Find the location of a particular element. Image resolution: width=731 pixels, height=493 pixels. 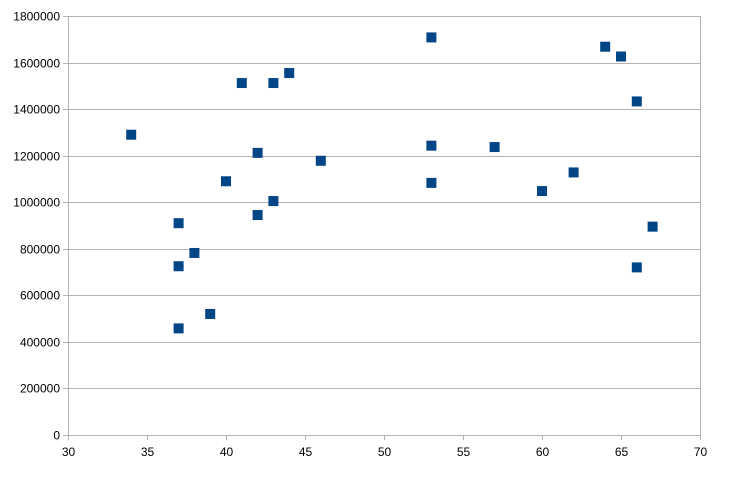

y-tick-label: 1400000 is located at coordinates (36, 110).